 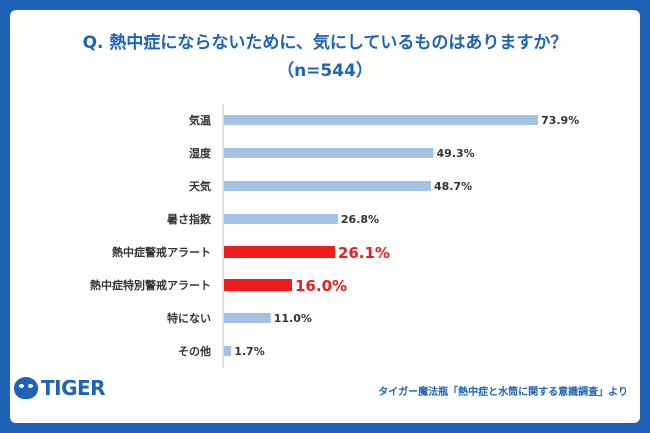 I want to click on value-label: 11.0%, so click(x=293, y=318).